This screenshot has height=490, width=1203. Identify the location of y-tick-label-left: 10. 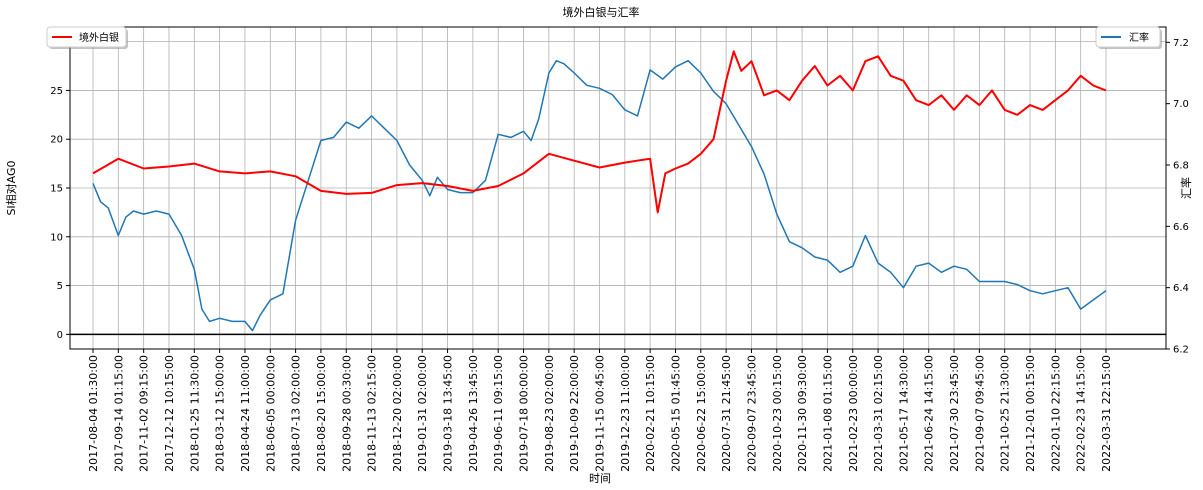
(56, 237).